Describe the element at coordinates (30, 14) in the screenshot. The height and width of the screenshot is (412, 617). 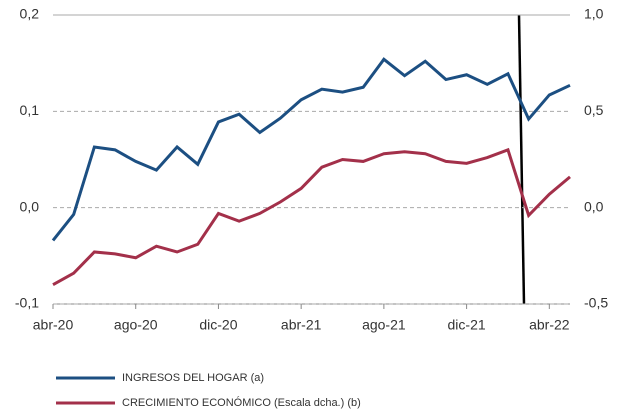
I see `y-tick-label: 0,2` at that location.